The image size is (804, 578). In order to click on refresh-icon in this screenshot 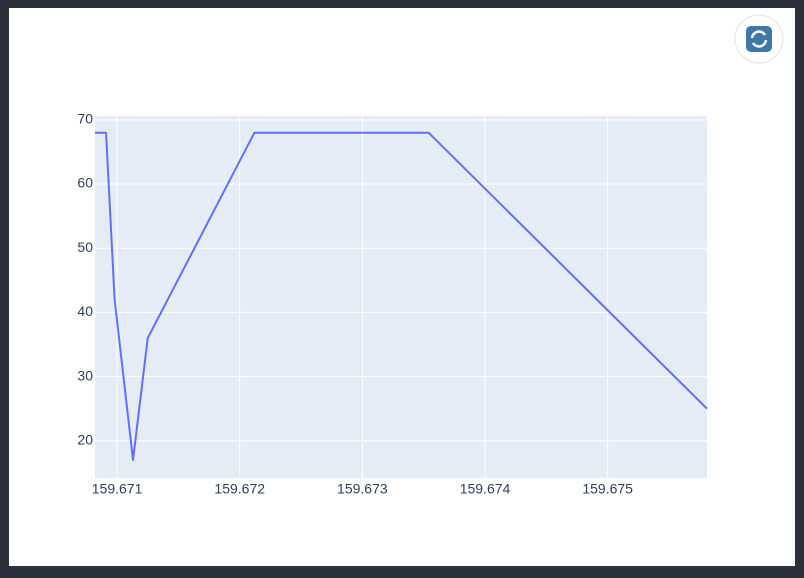, I will do `click(759, 39)`.